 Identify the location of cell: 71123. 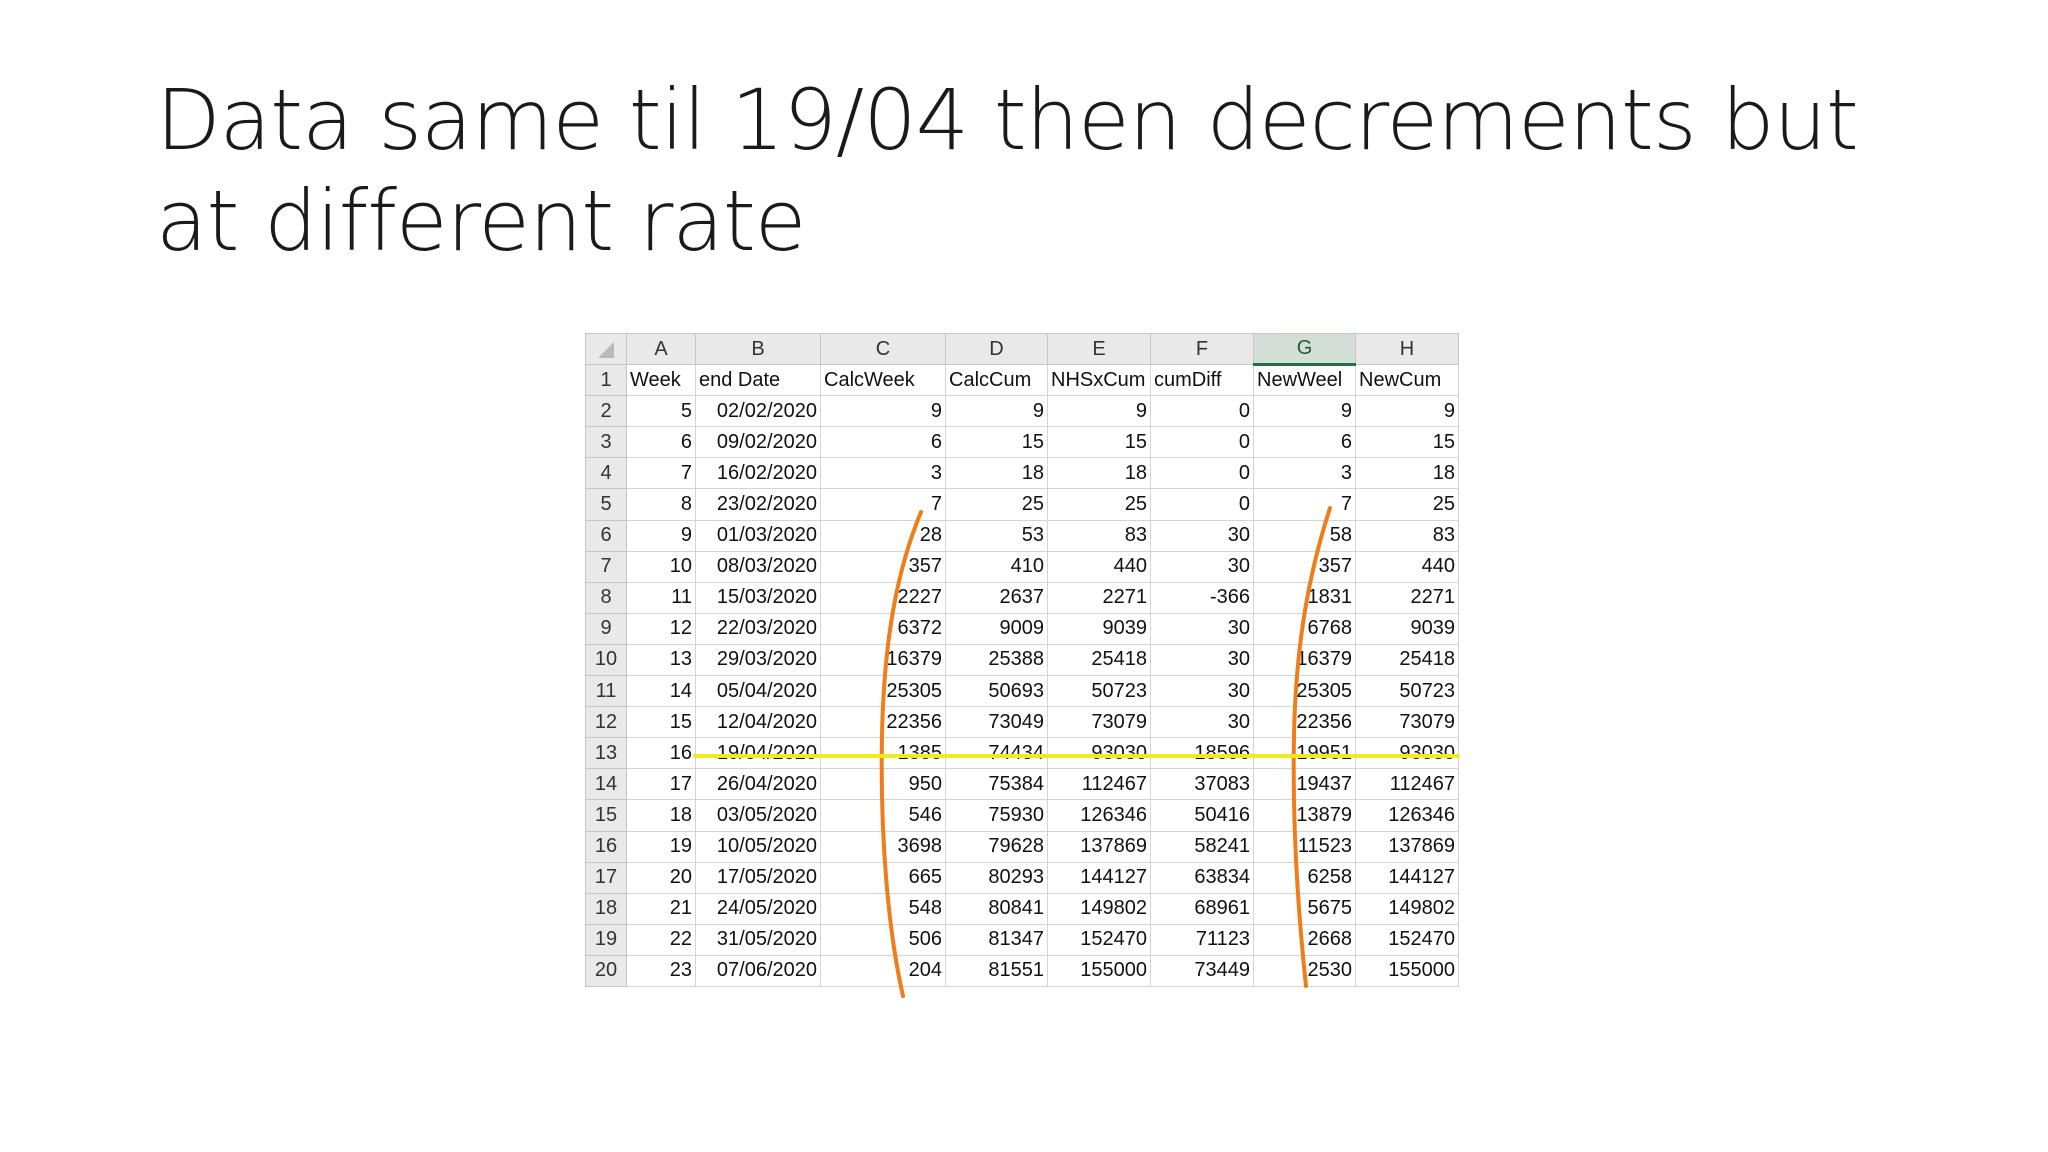
(1202, 939).